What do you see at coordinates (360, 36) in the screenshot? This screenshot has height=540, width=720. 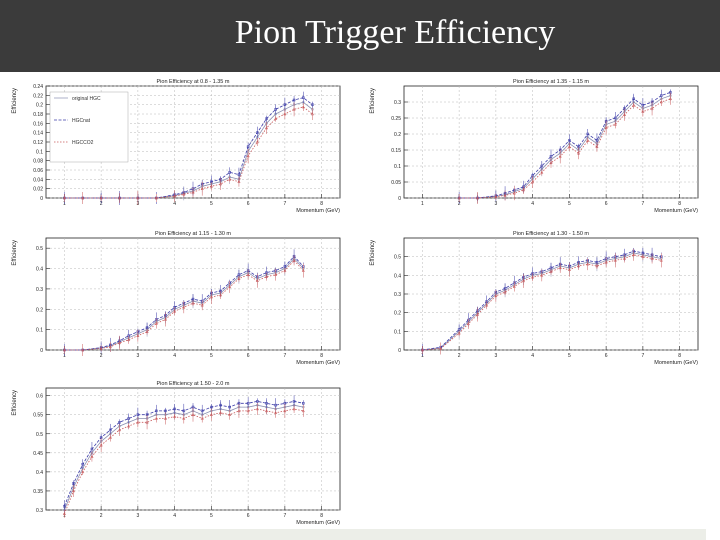 I see `slide-title-bar: Pion Trigger Efficiency` at bounding box center [360, 36].